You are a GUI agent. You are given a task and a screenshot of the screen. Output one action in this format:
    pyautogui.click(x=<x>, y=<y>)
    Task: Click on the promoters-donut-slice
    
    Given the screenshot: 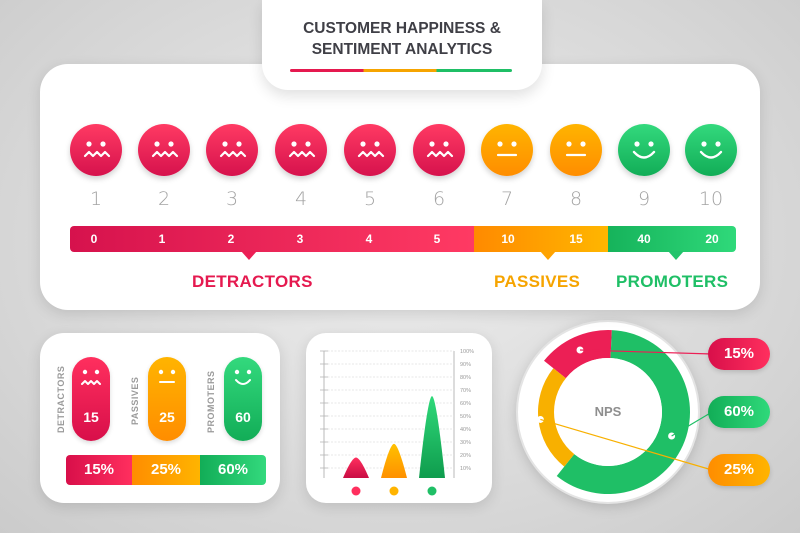 What is the action you would take?
    pyautogui.click(x=623, y=412)
    